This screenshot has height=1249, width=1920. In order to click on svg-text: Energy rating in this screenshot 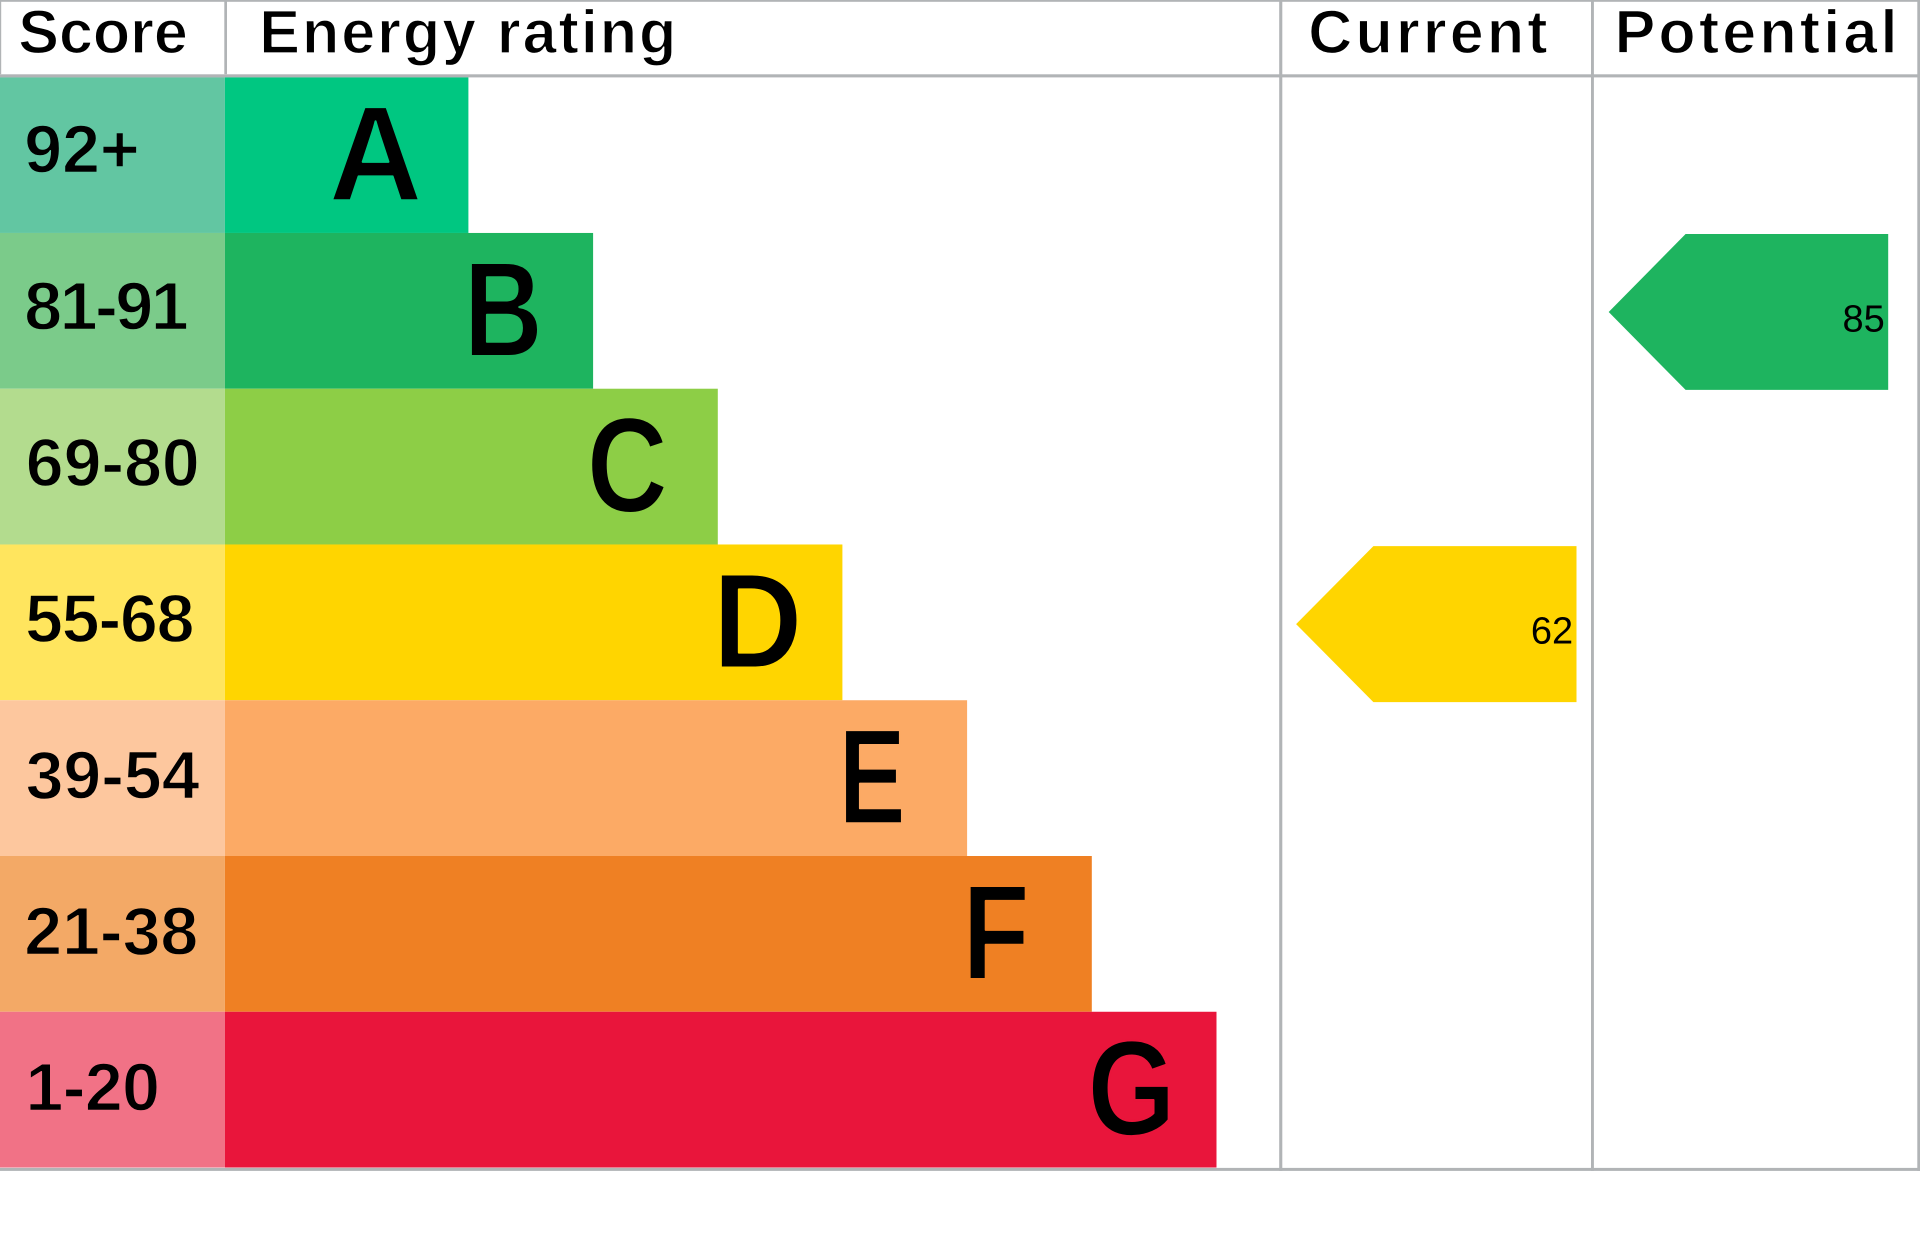, I will do `click(467, 33)`.